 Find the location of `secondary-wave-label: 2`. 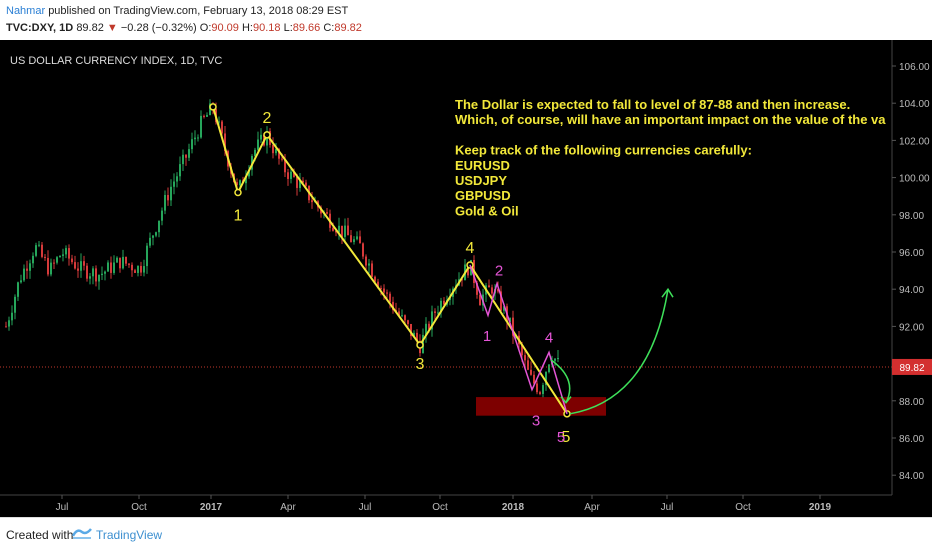

secondary-wave-label: 2 is located at coordinates (499, 271).